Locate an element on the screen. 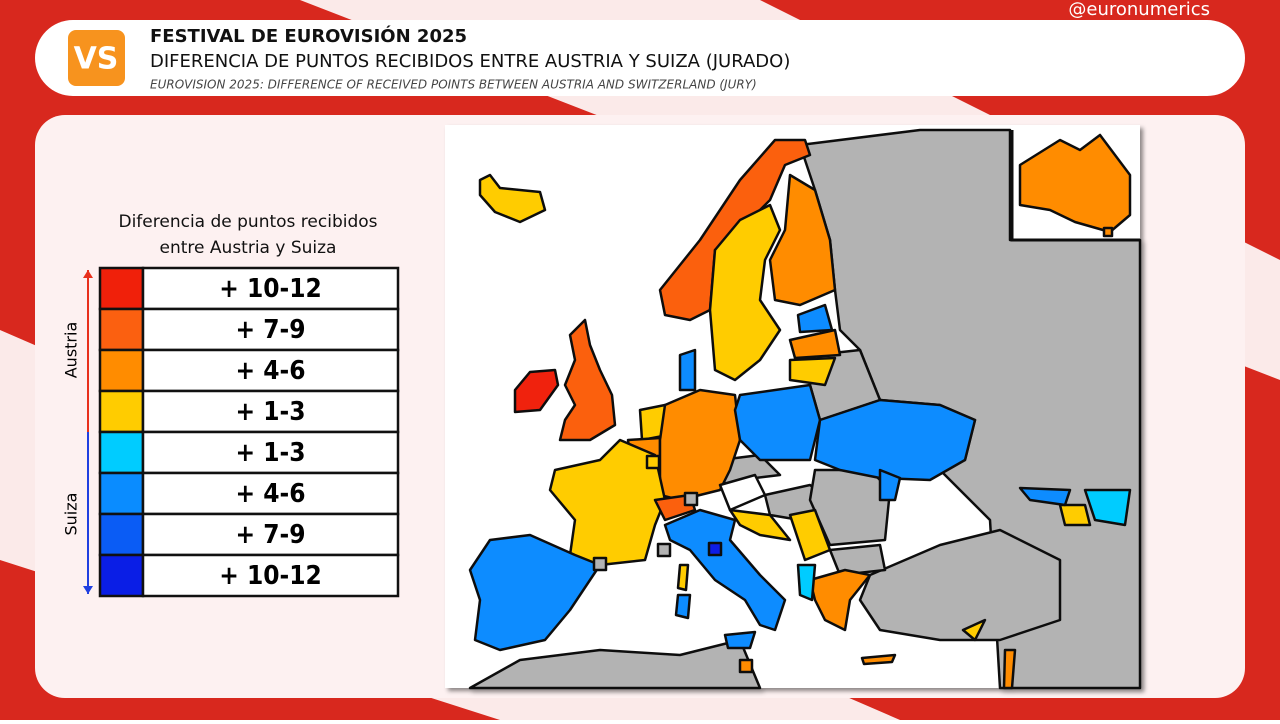  header-bar is located at coordinates (640, 58).